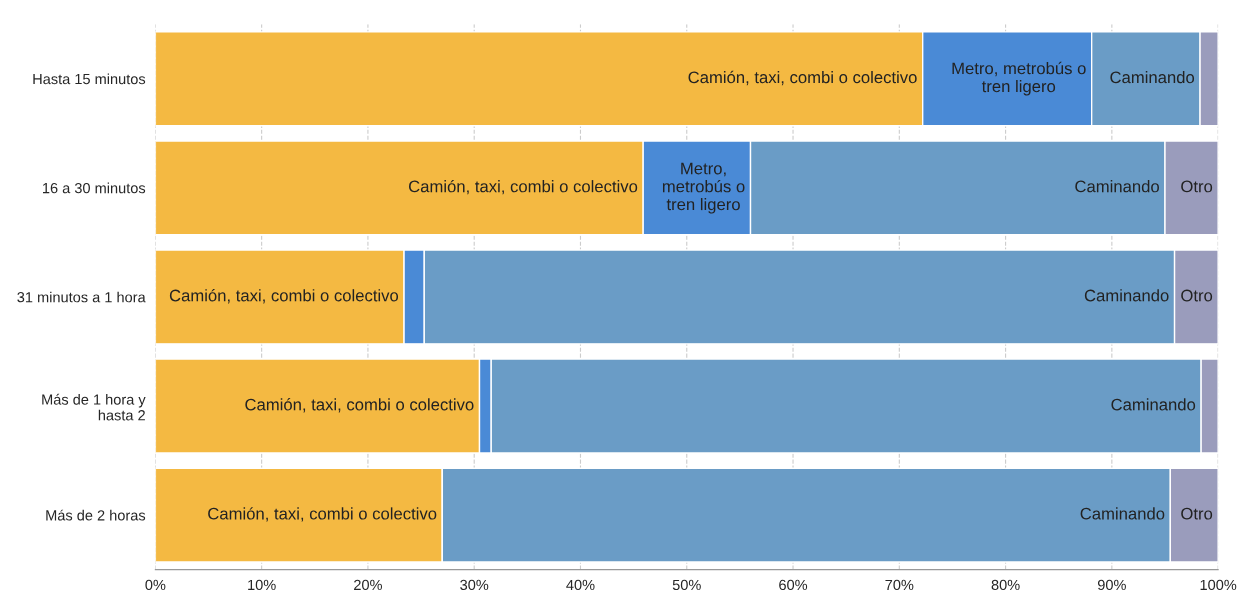 The width and height of the screenshot is (1243, 606). I want to click on x-tick-label: 50%, so click(686, 585).